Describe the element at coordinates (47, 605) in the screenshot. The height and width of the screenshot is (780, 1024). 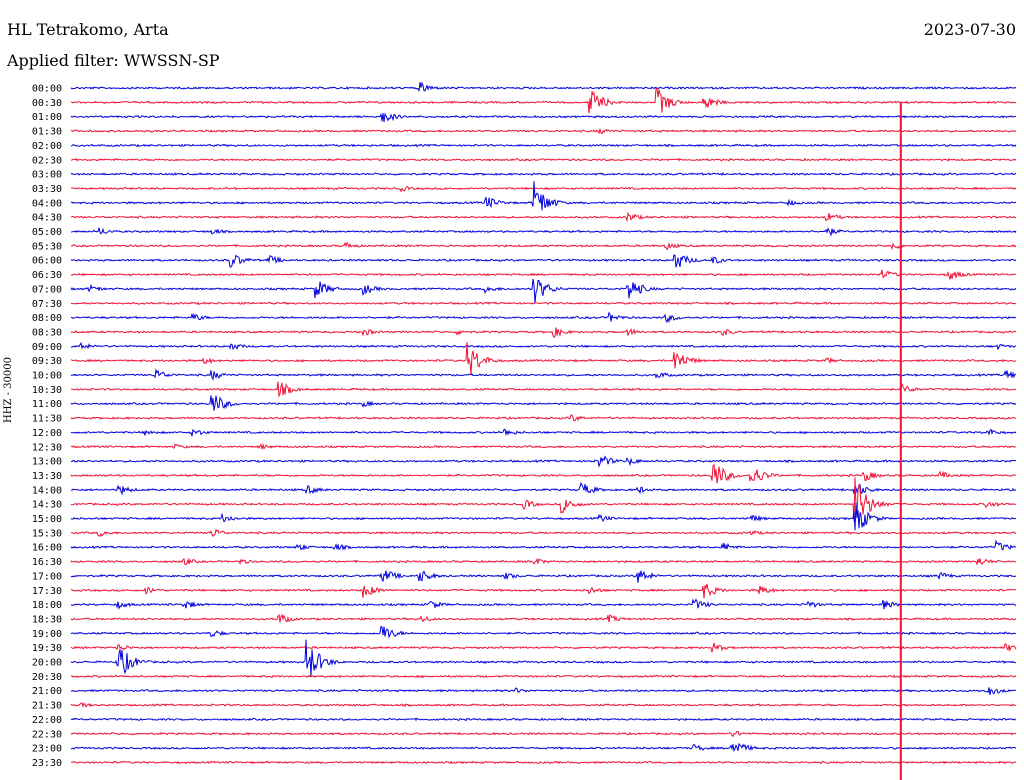
I see `row-time-label: 18:00` at that location.